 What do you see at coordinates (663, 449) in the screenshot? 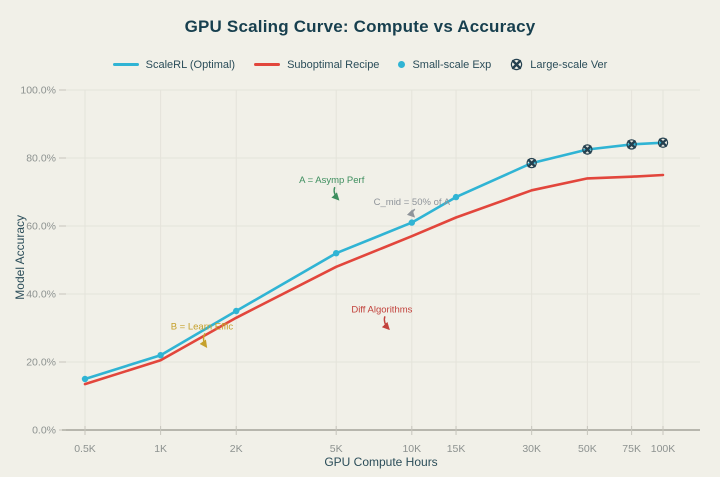
I see `x-tick-label: 100K` at bounding box center [663, 449].